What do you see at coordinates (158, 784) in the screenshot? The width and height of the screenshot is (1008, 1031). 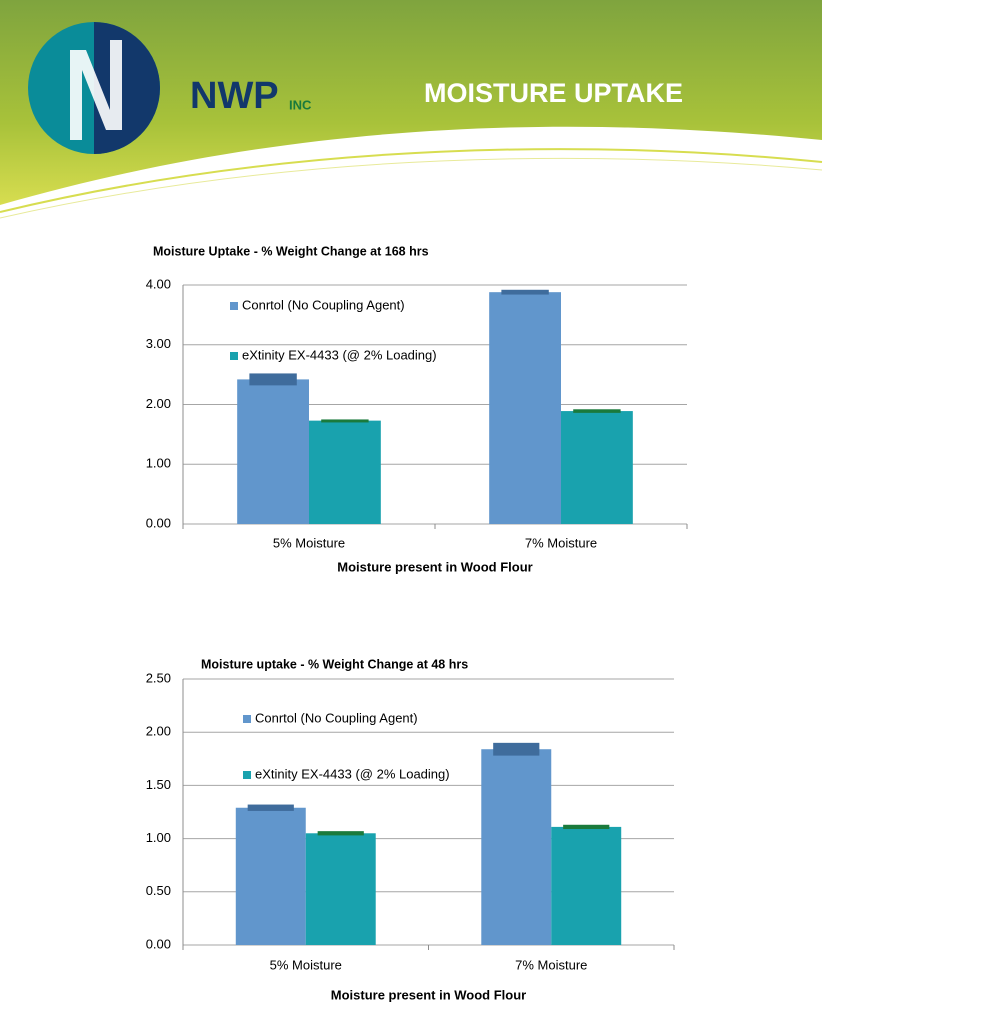 I see `y-tick-label: 1.50` at bounding box center [158, 784].